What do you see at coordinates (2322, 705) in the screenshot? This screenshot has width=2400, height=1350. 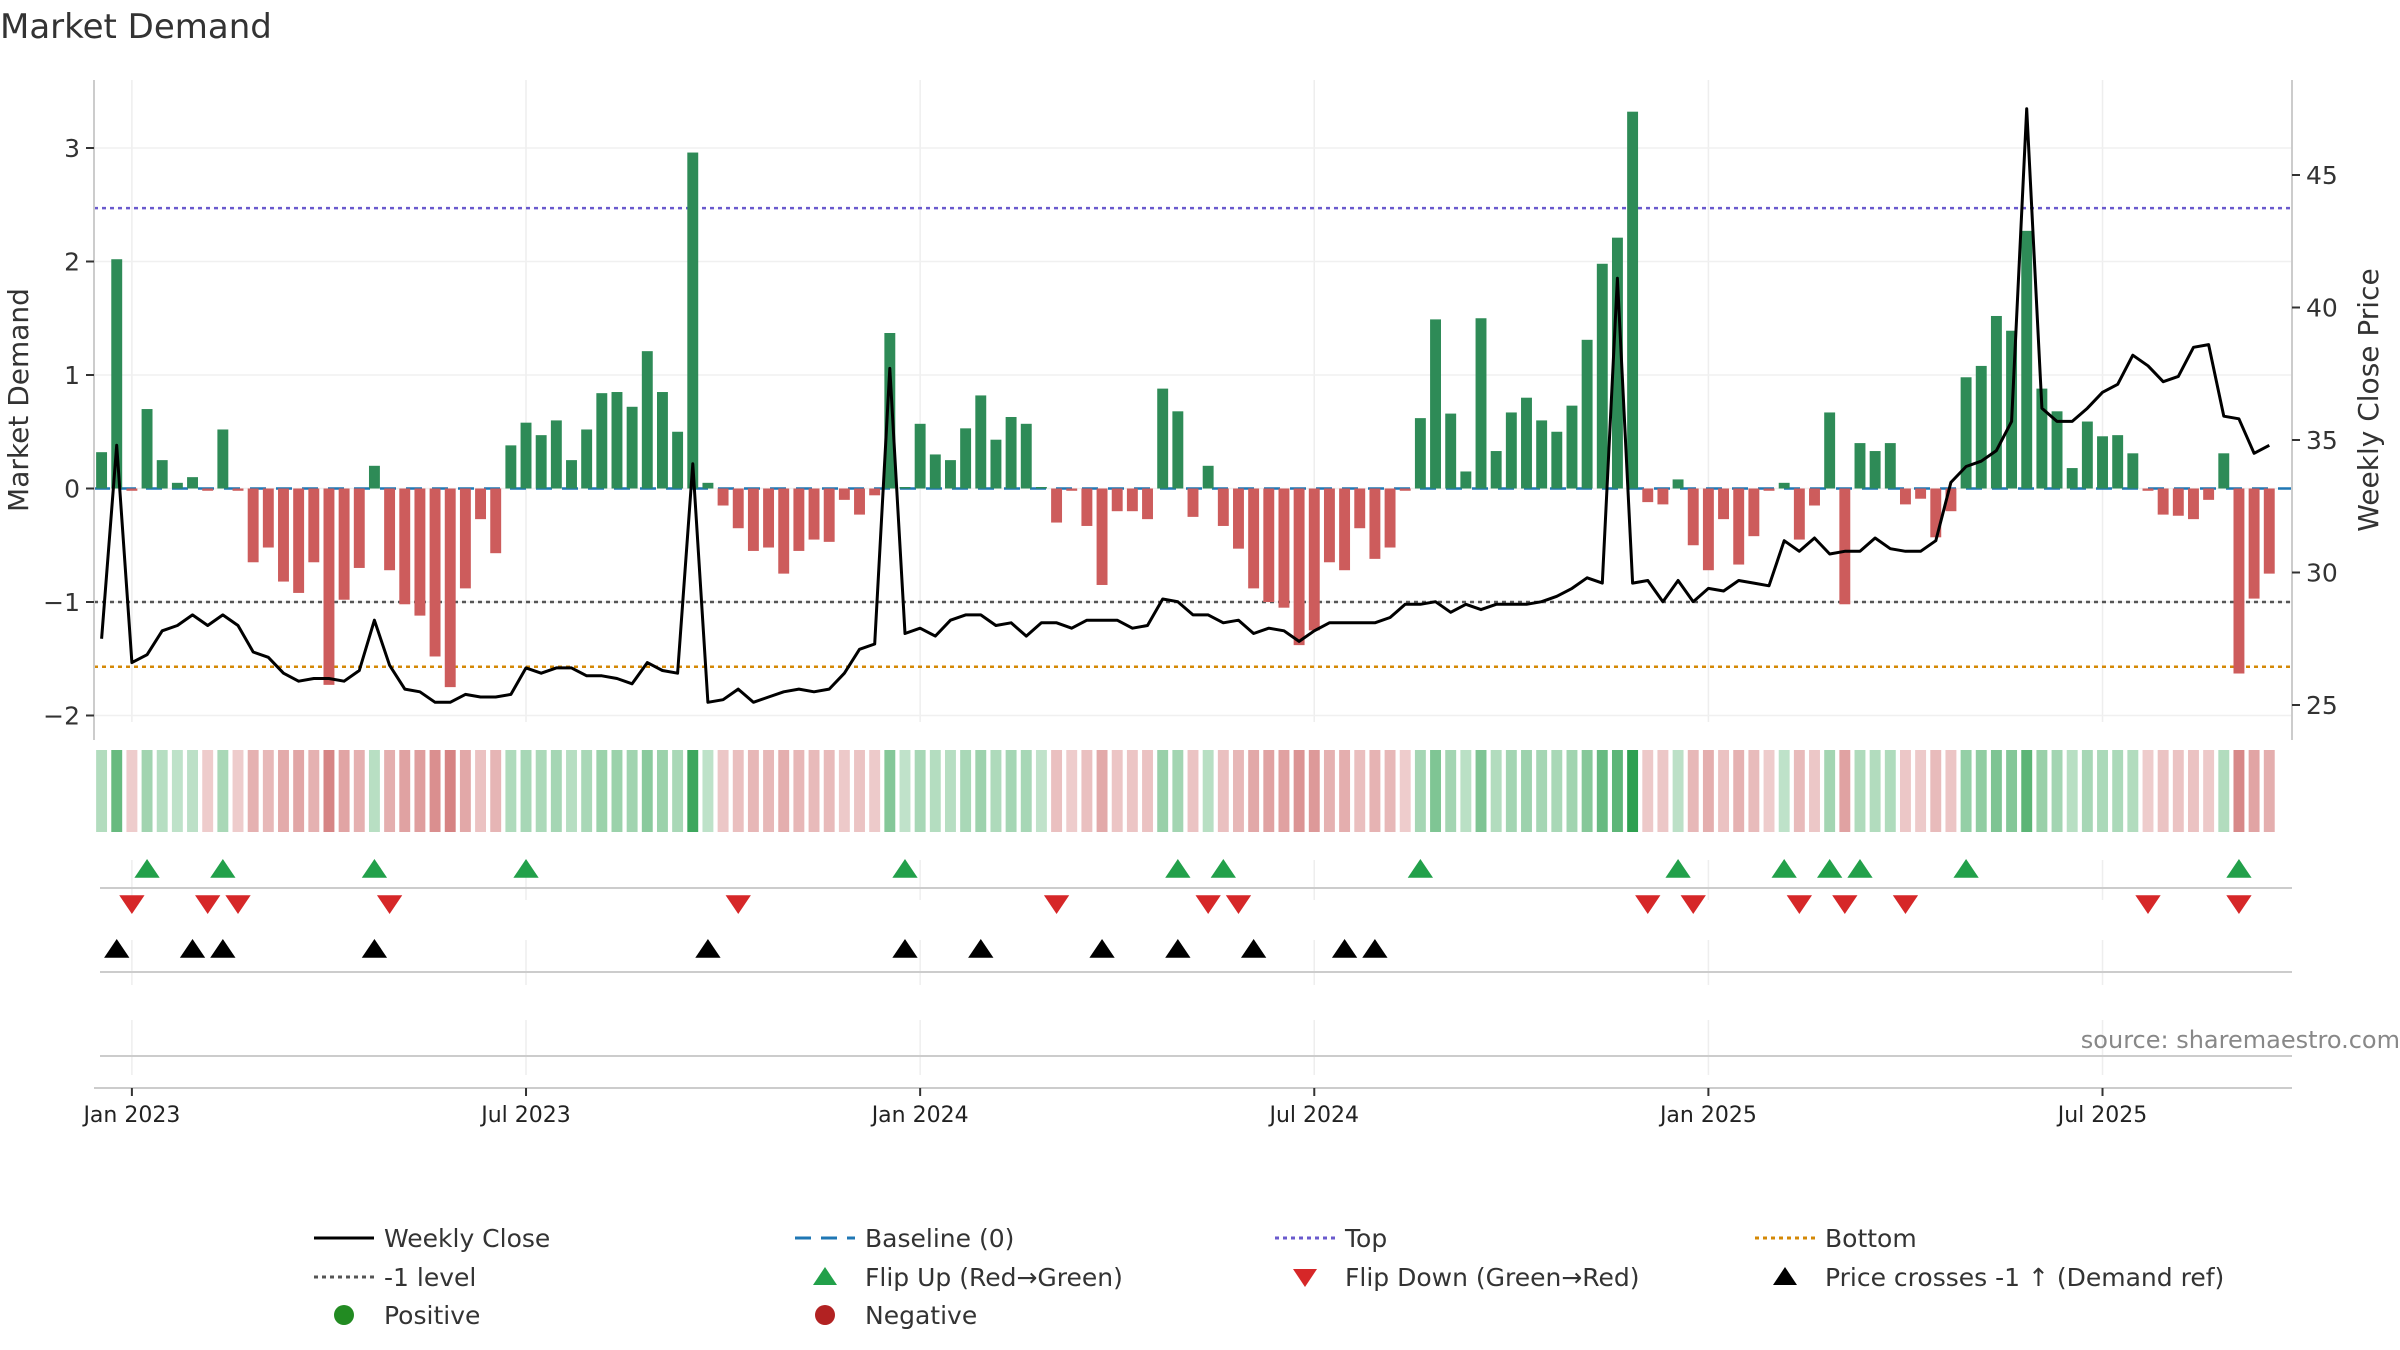 I see `right-y-tick-label: 25` at bounding box center [2322, 705].